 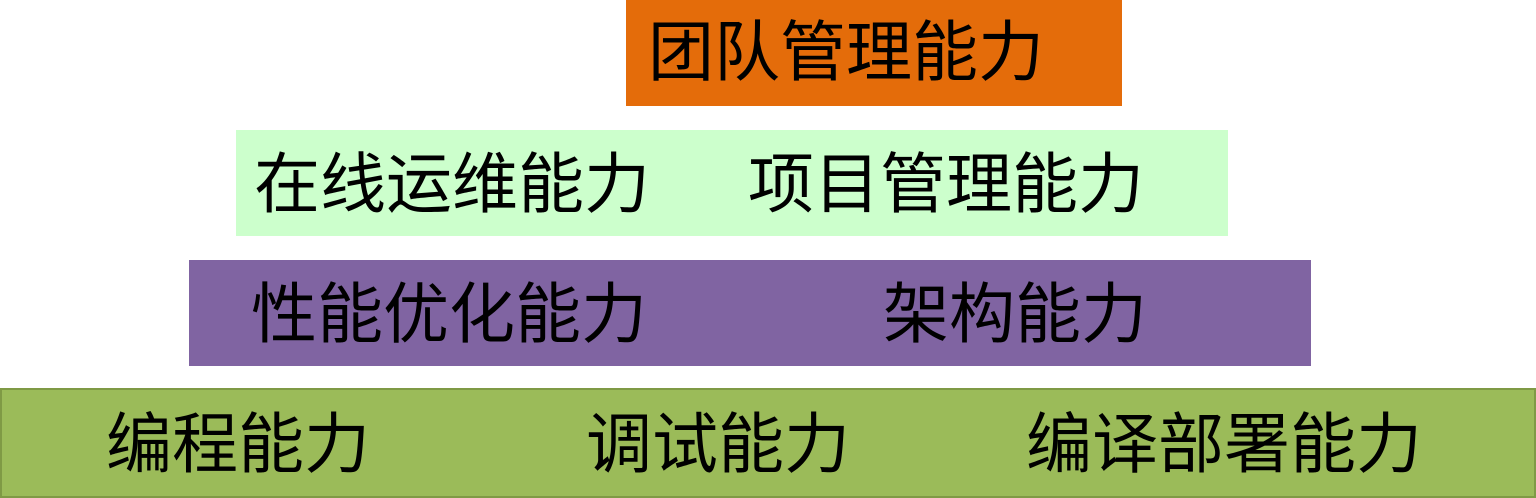 I want to click on skill-programming: 编程能力, so click(x=238, y=444).